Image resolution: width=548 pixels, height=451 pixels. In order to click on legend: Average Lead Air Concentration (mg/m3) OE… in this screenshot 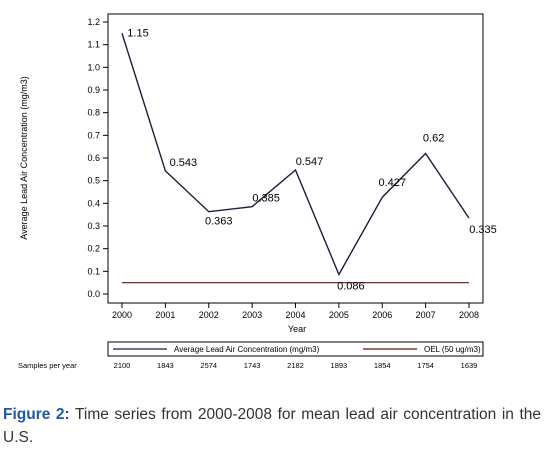, I will do `click(295, 349)`.